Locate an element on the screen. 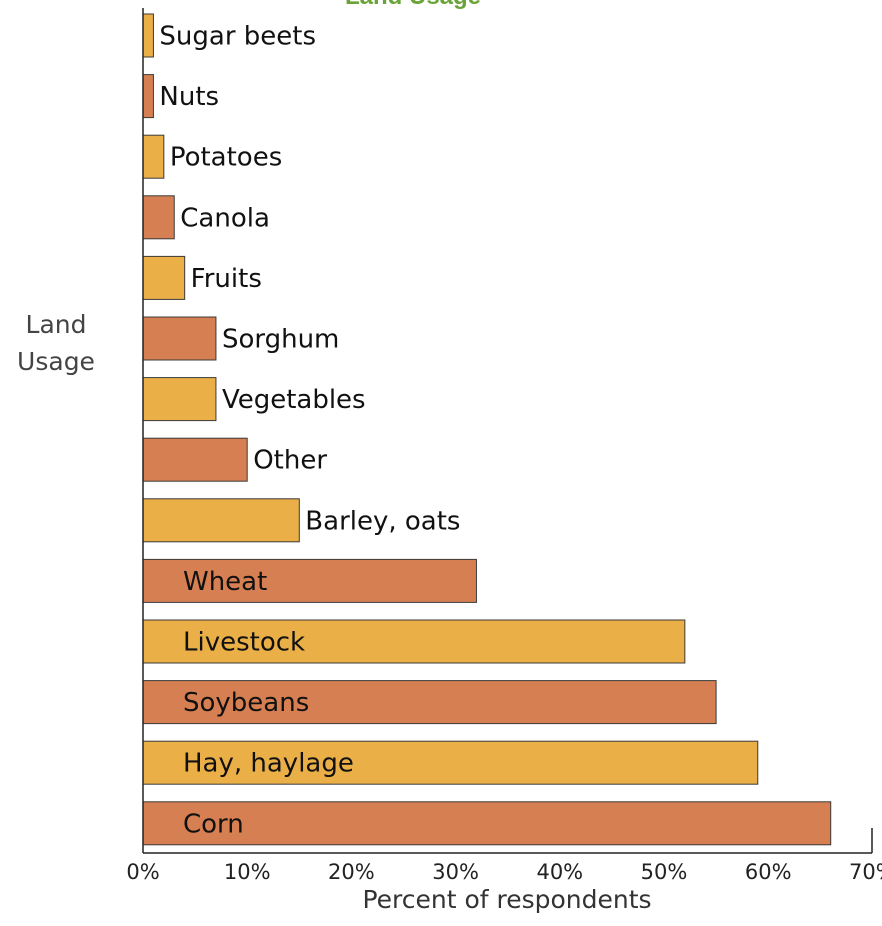  bar-label-corn: Corn is located at coordinates (213, 824).